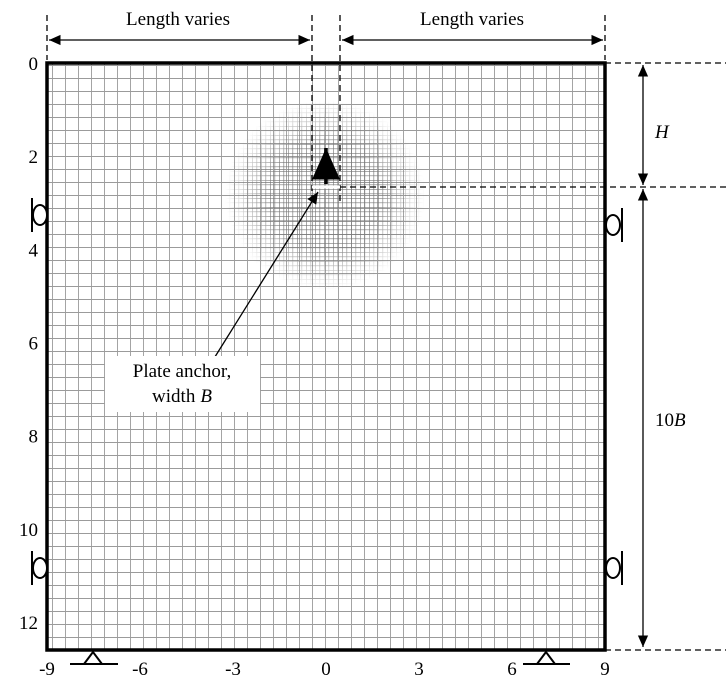 This screenshot has width=726, height=680. What do you see at coordinates (34, 437) in the screenshot?
I see `tick-label: 8` at bounding box center [34, 437].